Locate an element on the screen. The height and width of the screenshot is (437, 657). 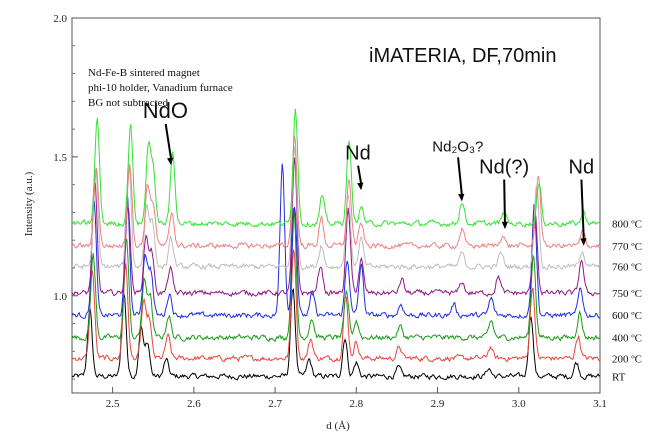
x-axis-title: d (Å) is located at coordinates (338, 426).